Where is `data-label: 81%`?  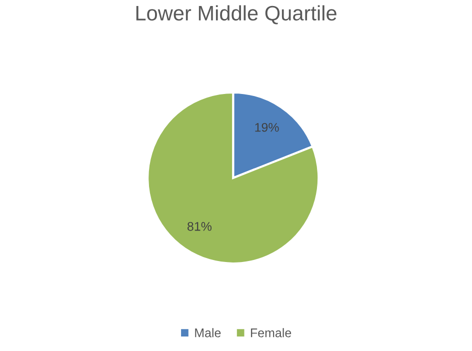 data-label: 81% is located at coordinates (200, 226).